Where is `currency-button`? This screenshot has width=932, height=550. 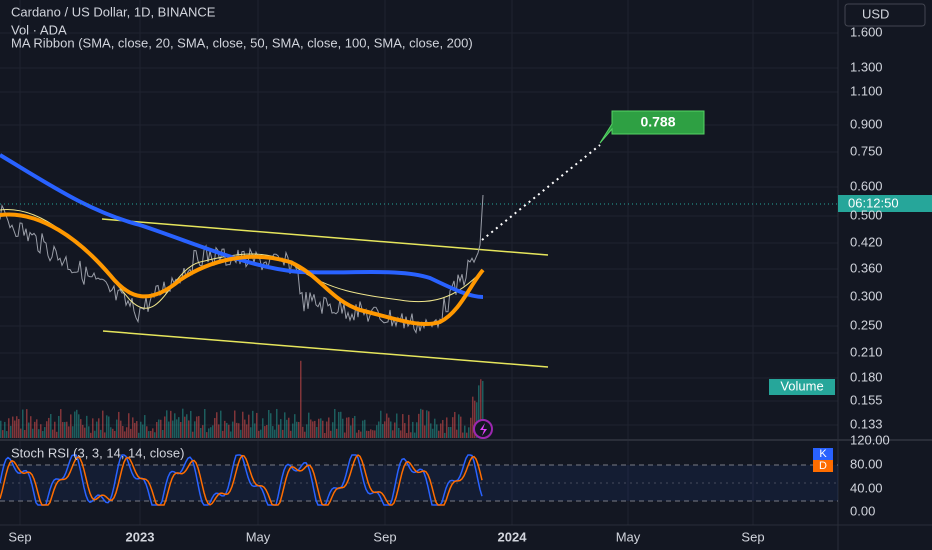 currency-button is located at coordinates (885, 15).